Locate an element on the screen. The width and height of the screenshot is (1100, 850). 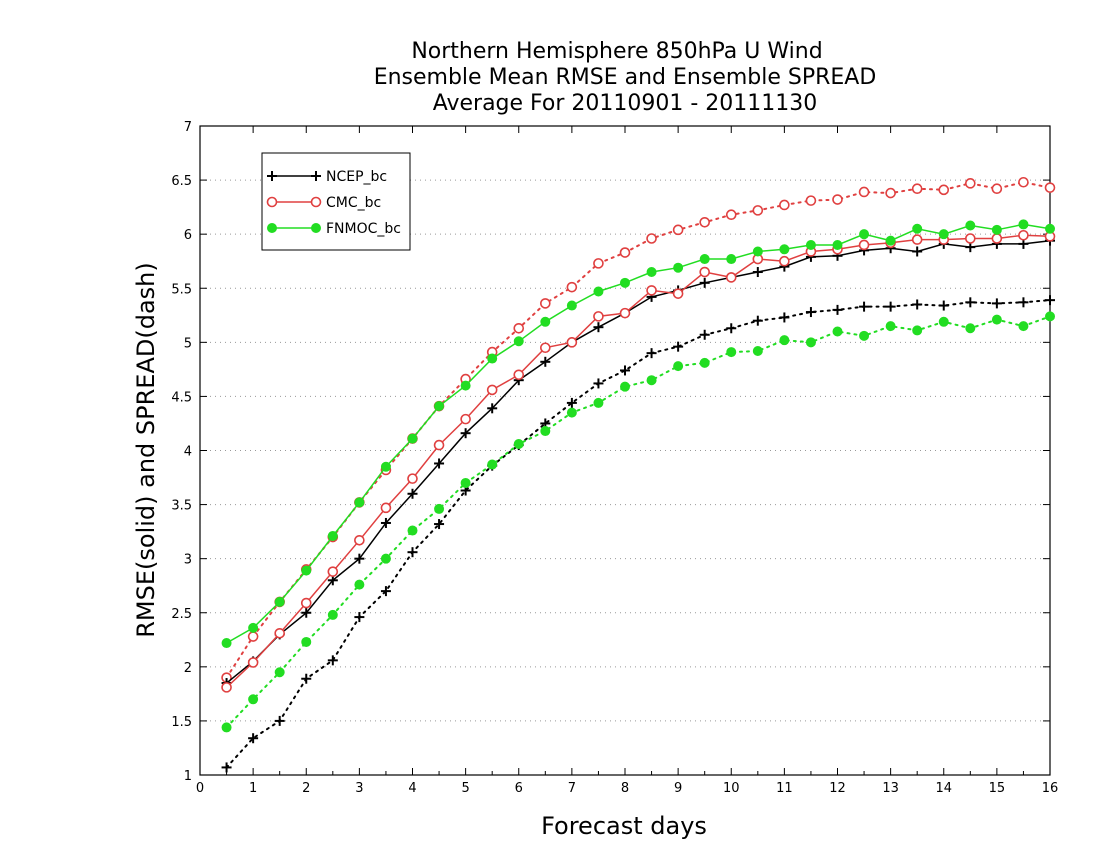
legend-marker-right is located at coordinates (316, 176).